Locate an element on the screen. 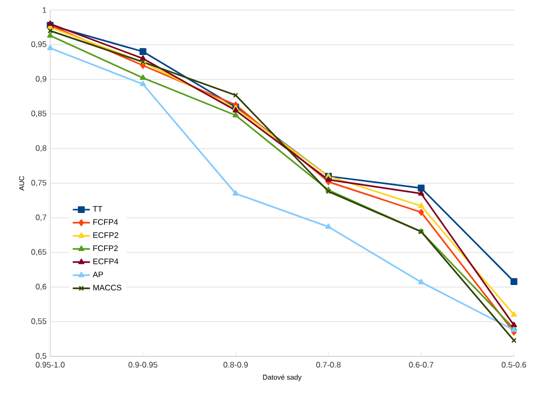  legend-label: FCFP4 is located at coordinates (105, 221).